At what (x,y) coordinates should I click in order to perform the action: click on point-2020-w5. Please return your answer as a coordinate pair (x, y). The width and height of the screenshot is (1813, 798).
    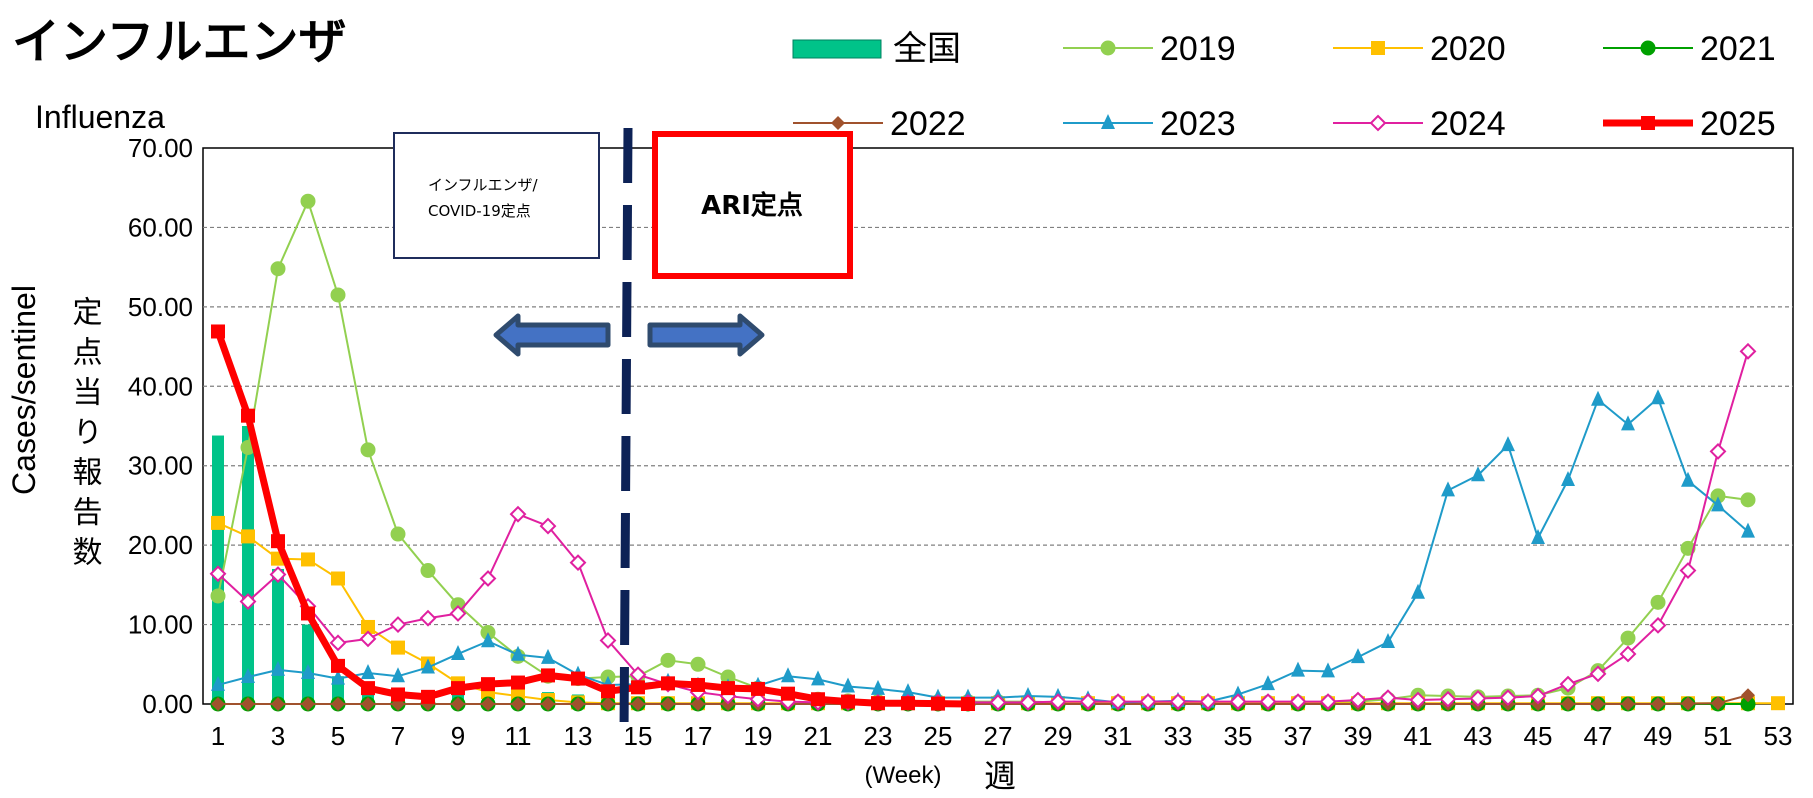
    Looking at the image, I should click on (338, 578).